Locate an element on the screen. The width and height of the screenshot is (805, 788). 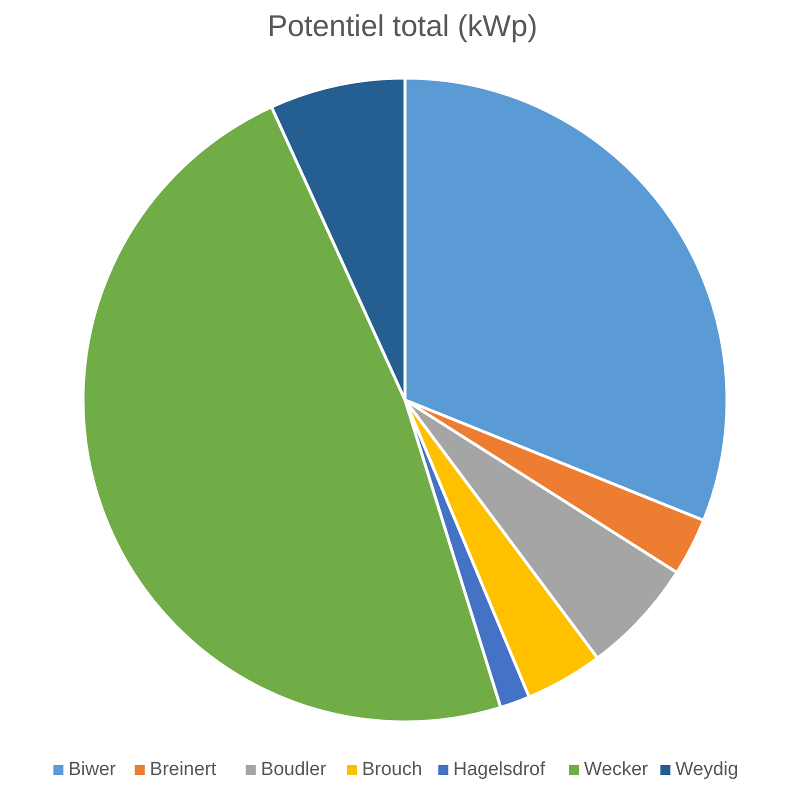
legend-label: Wecker is located at coordinates (616, 769).